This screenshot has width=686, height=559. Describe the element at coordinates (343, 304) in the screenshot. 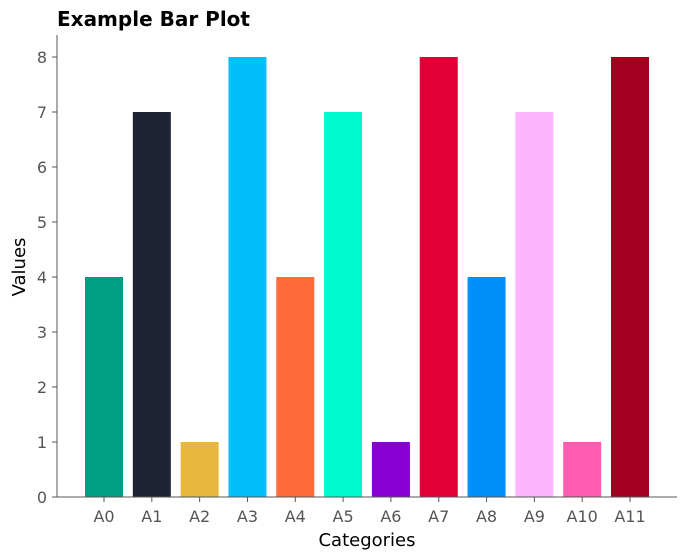

I see `bar-a5` at that location.